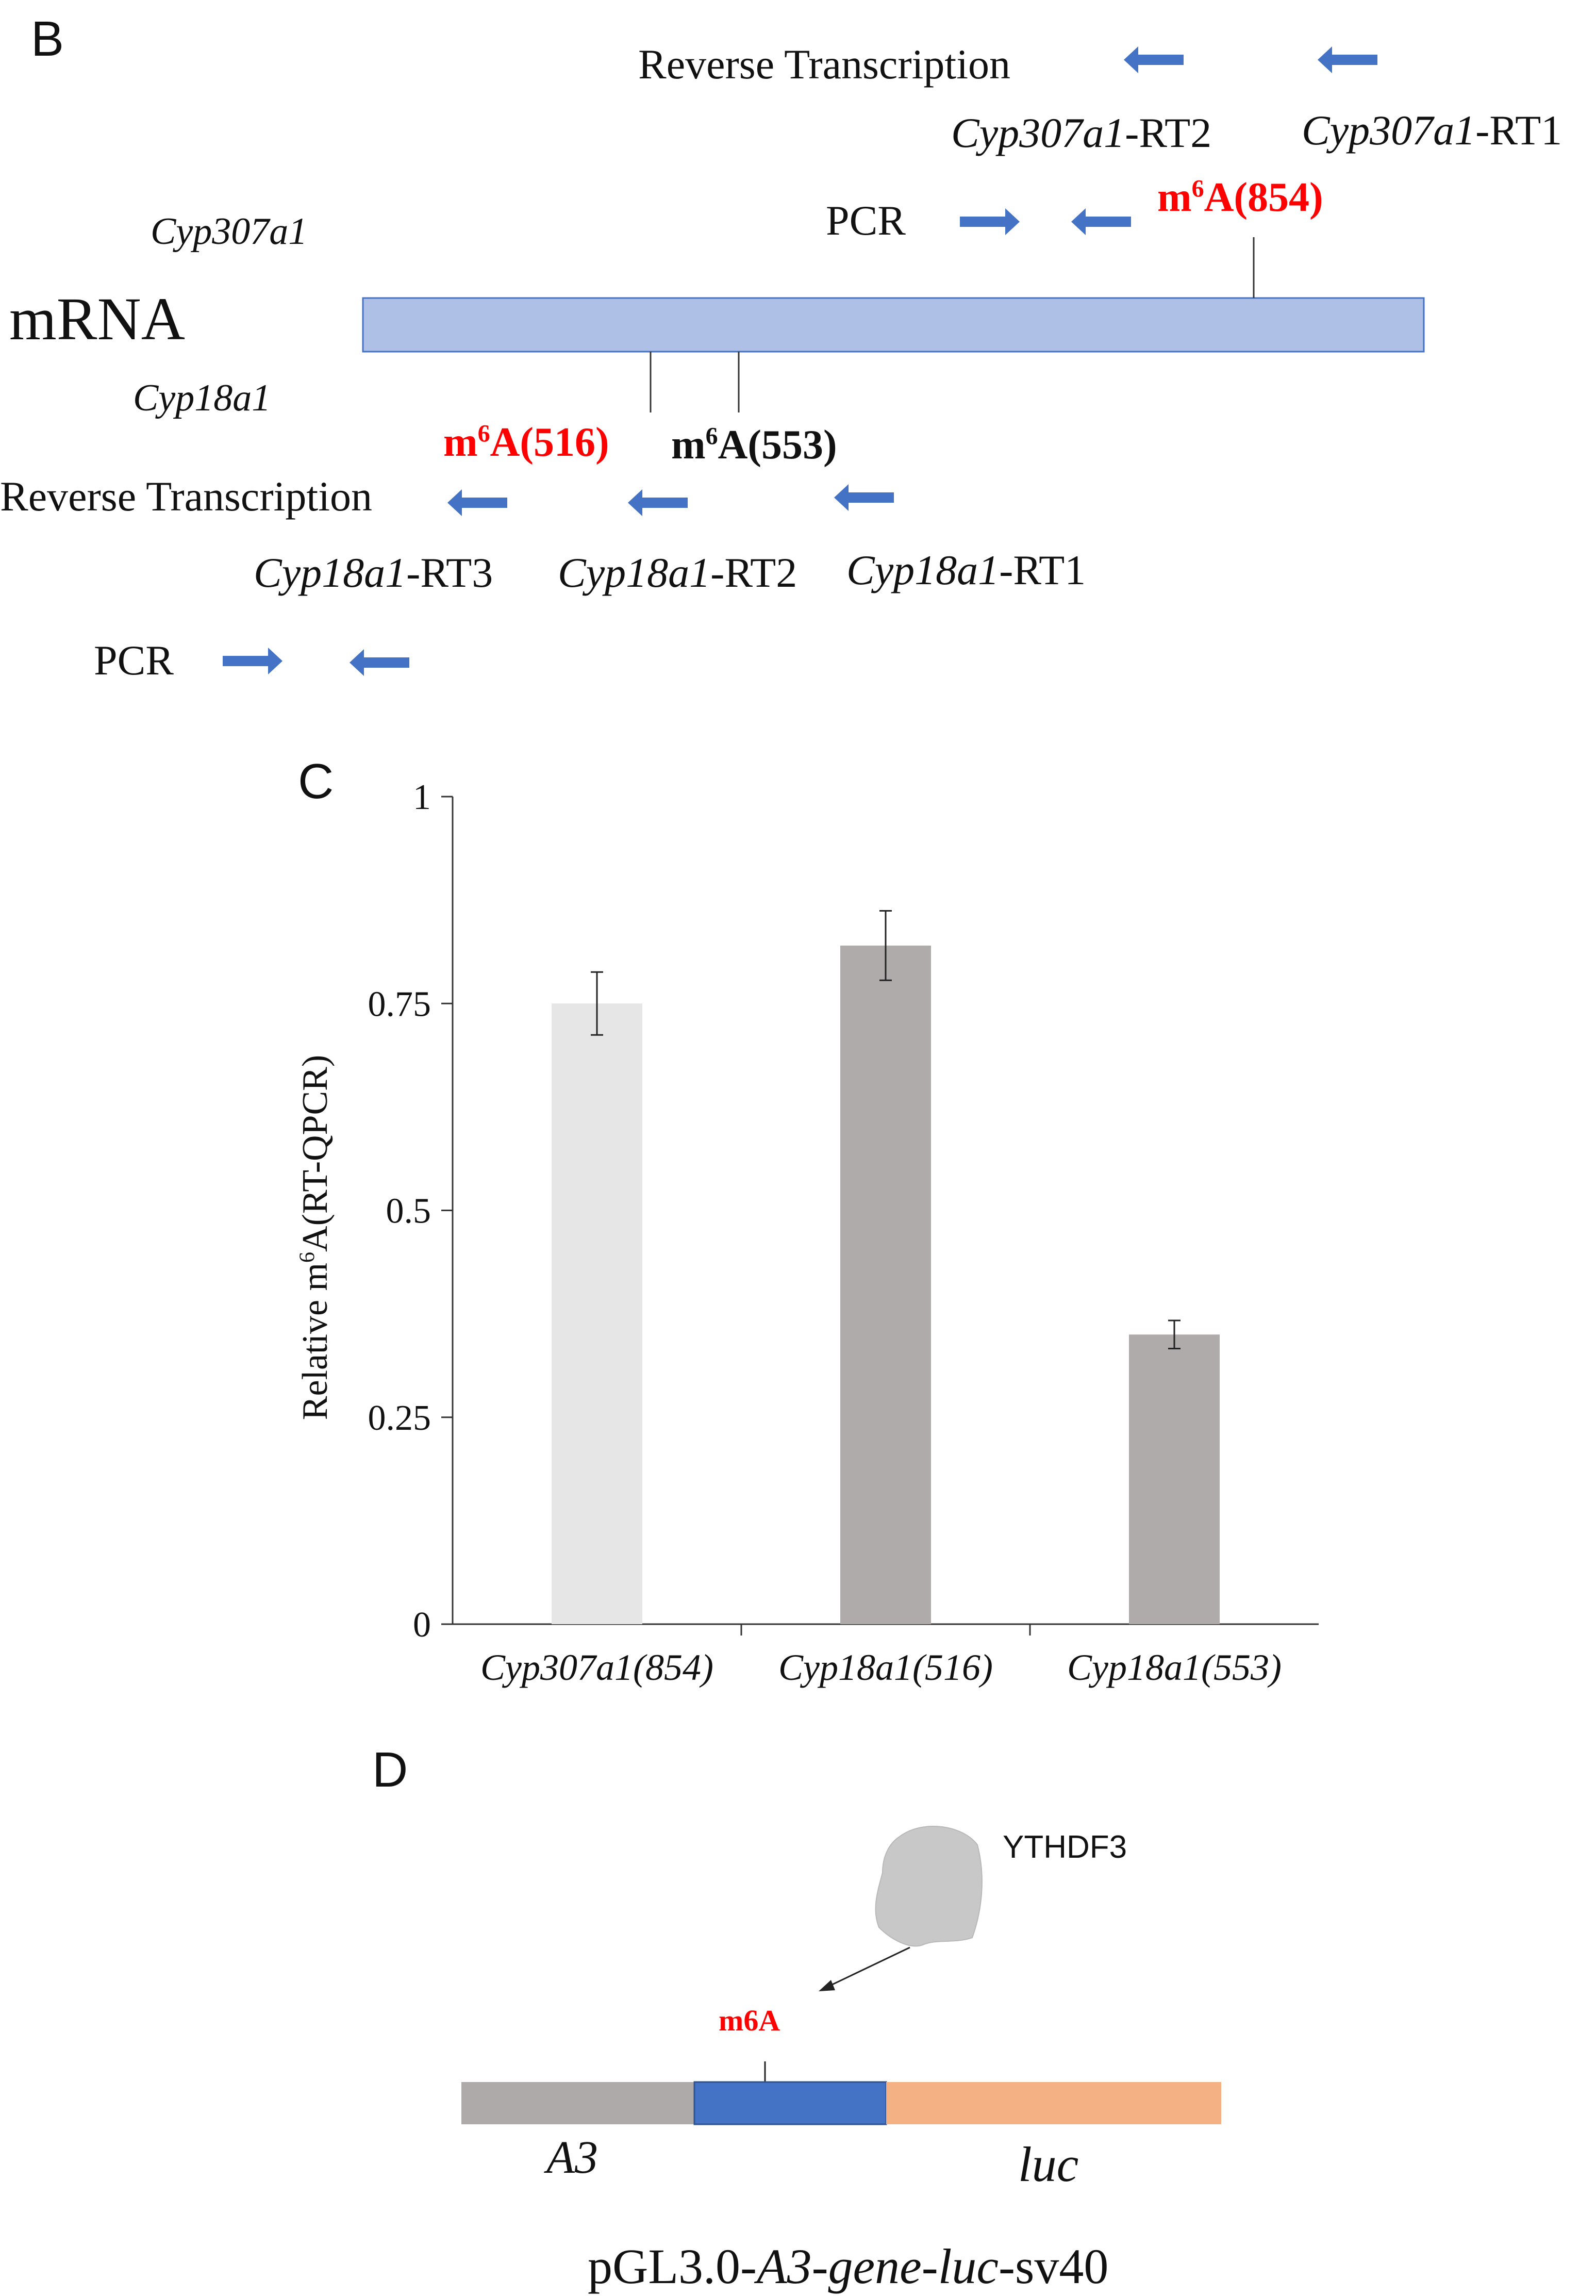  Describe the element at coordinates (1065, 1847) in the screenshot. I see `ythdf3-label: YTHDF3` at that location.